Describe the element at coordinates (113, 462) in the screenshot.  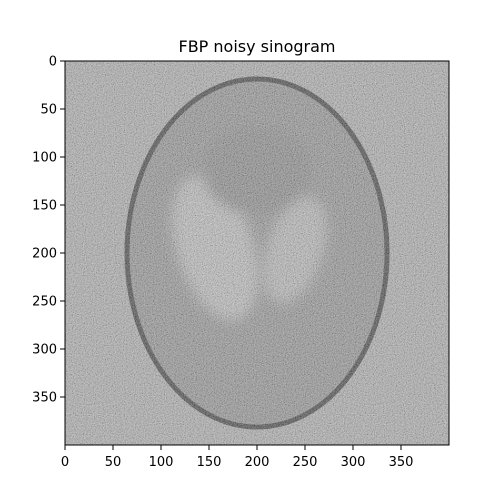
I see `x-tick-label: 50` at that location.